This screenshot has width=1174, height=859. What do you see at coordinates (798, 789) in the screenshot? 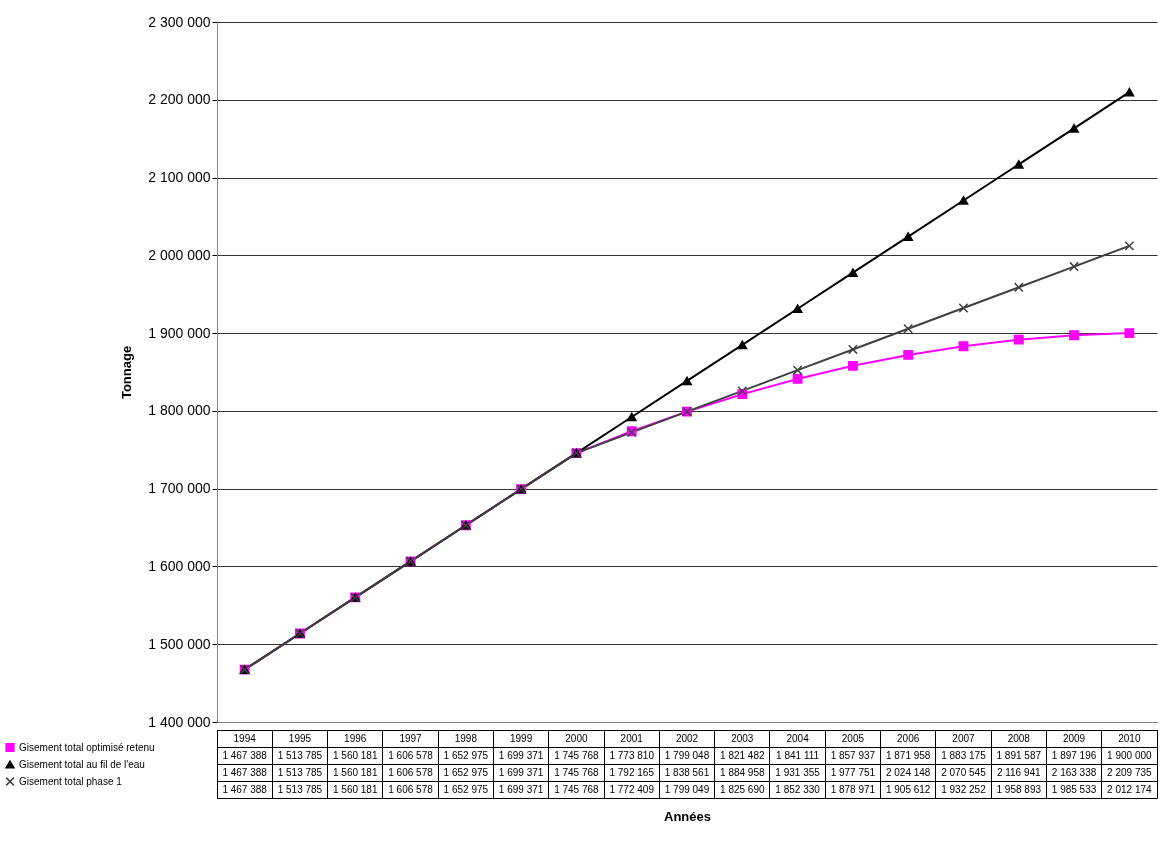
I see `data-label: 1 852 330` at bounding box center [798, 789].